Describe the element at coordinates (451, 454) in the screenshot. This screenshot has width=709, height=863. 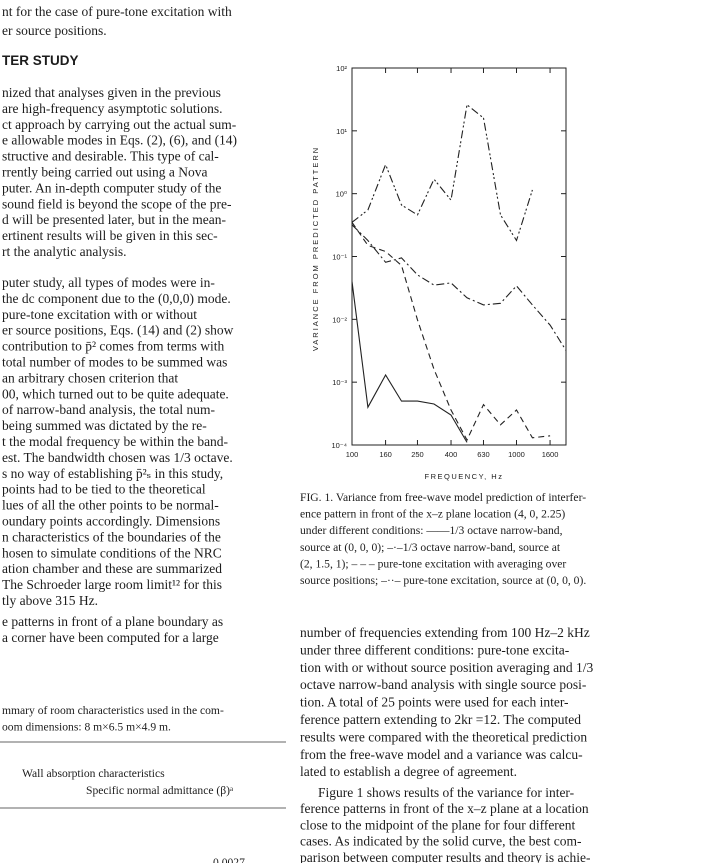
I see `x-tick-label: 400` at that location.